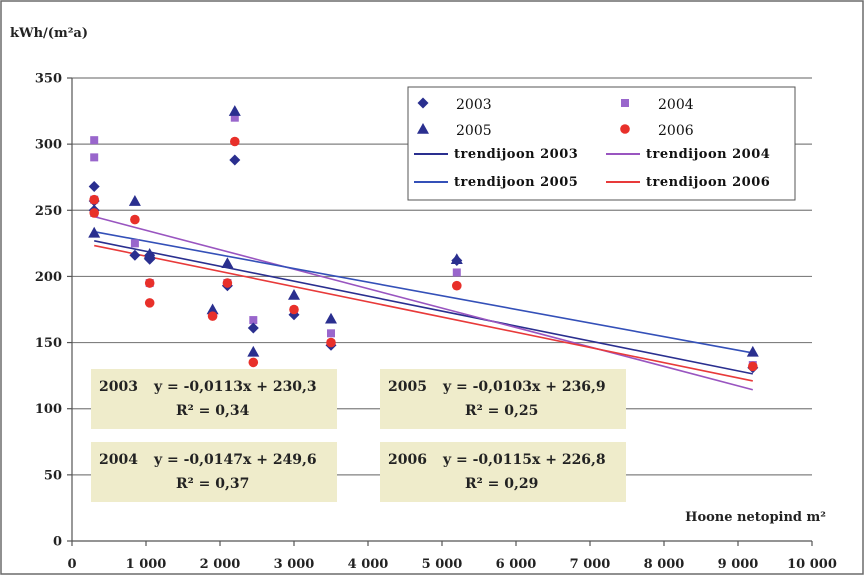 The width and height of the screenshot is (866, 578). What do you see at coordinates (625, 103) in the screenshot?
I see `legend-marker-2004` at bounding box center [625, 103].